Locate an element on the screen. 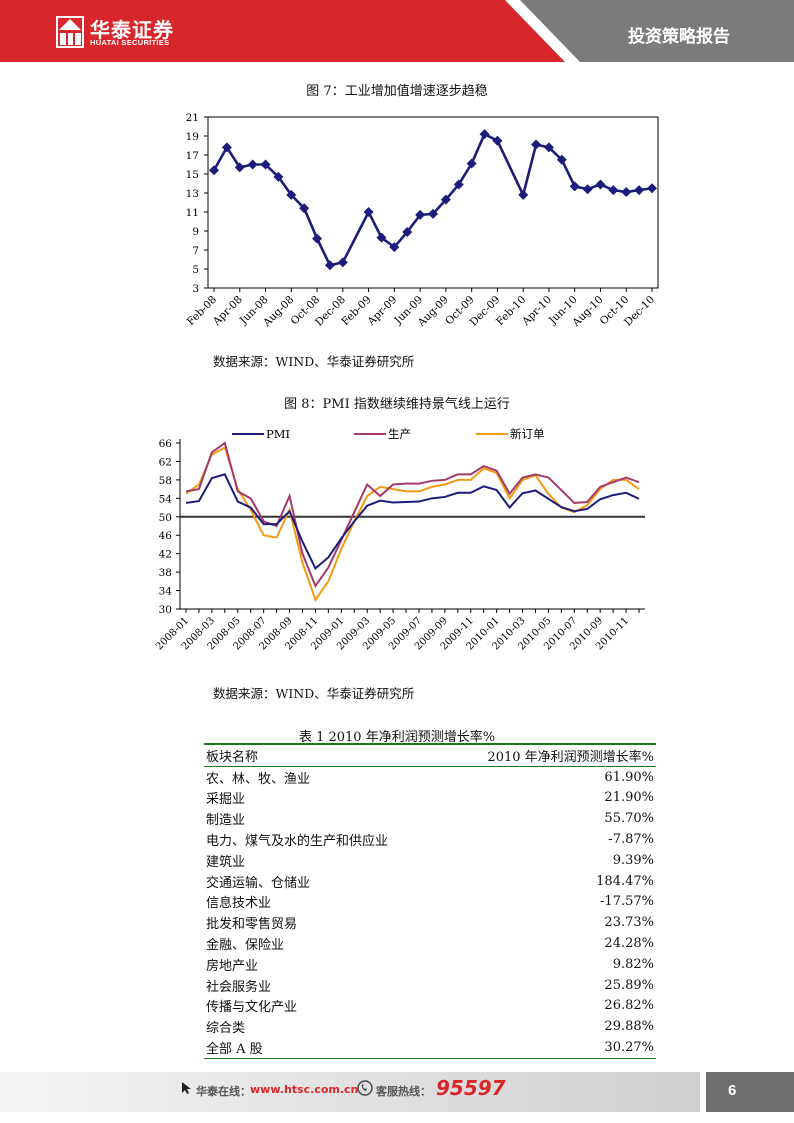 The height and width of the screenshot is (1123, 794). y-tick-label: 9 is located at coordinates (195, 232).